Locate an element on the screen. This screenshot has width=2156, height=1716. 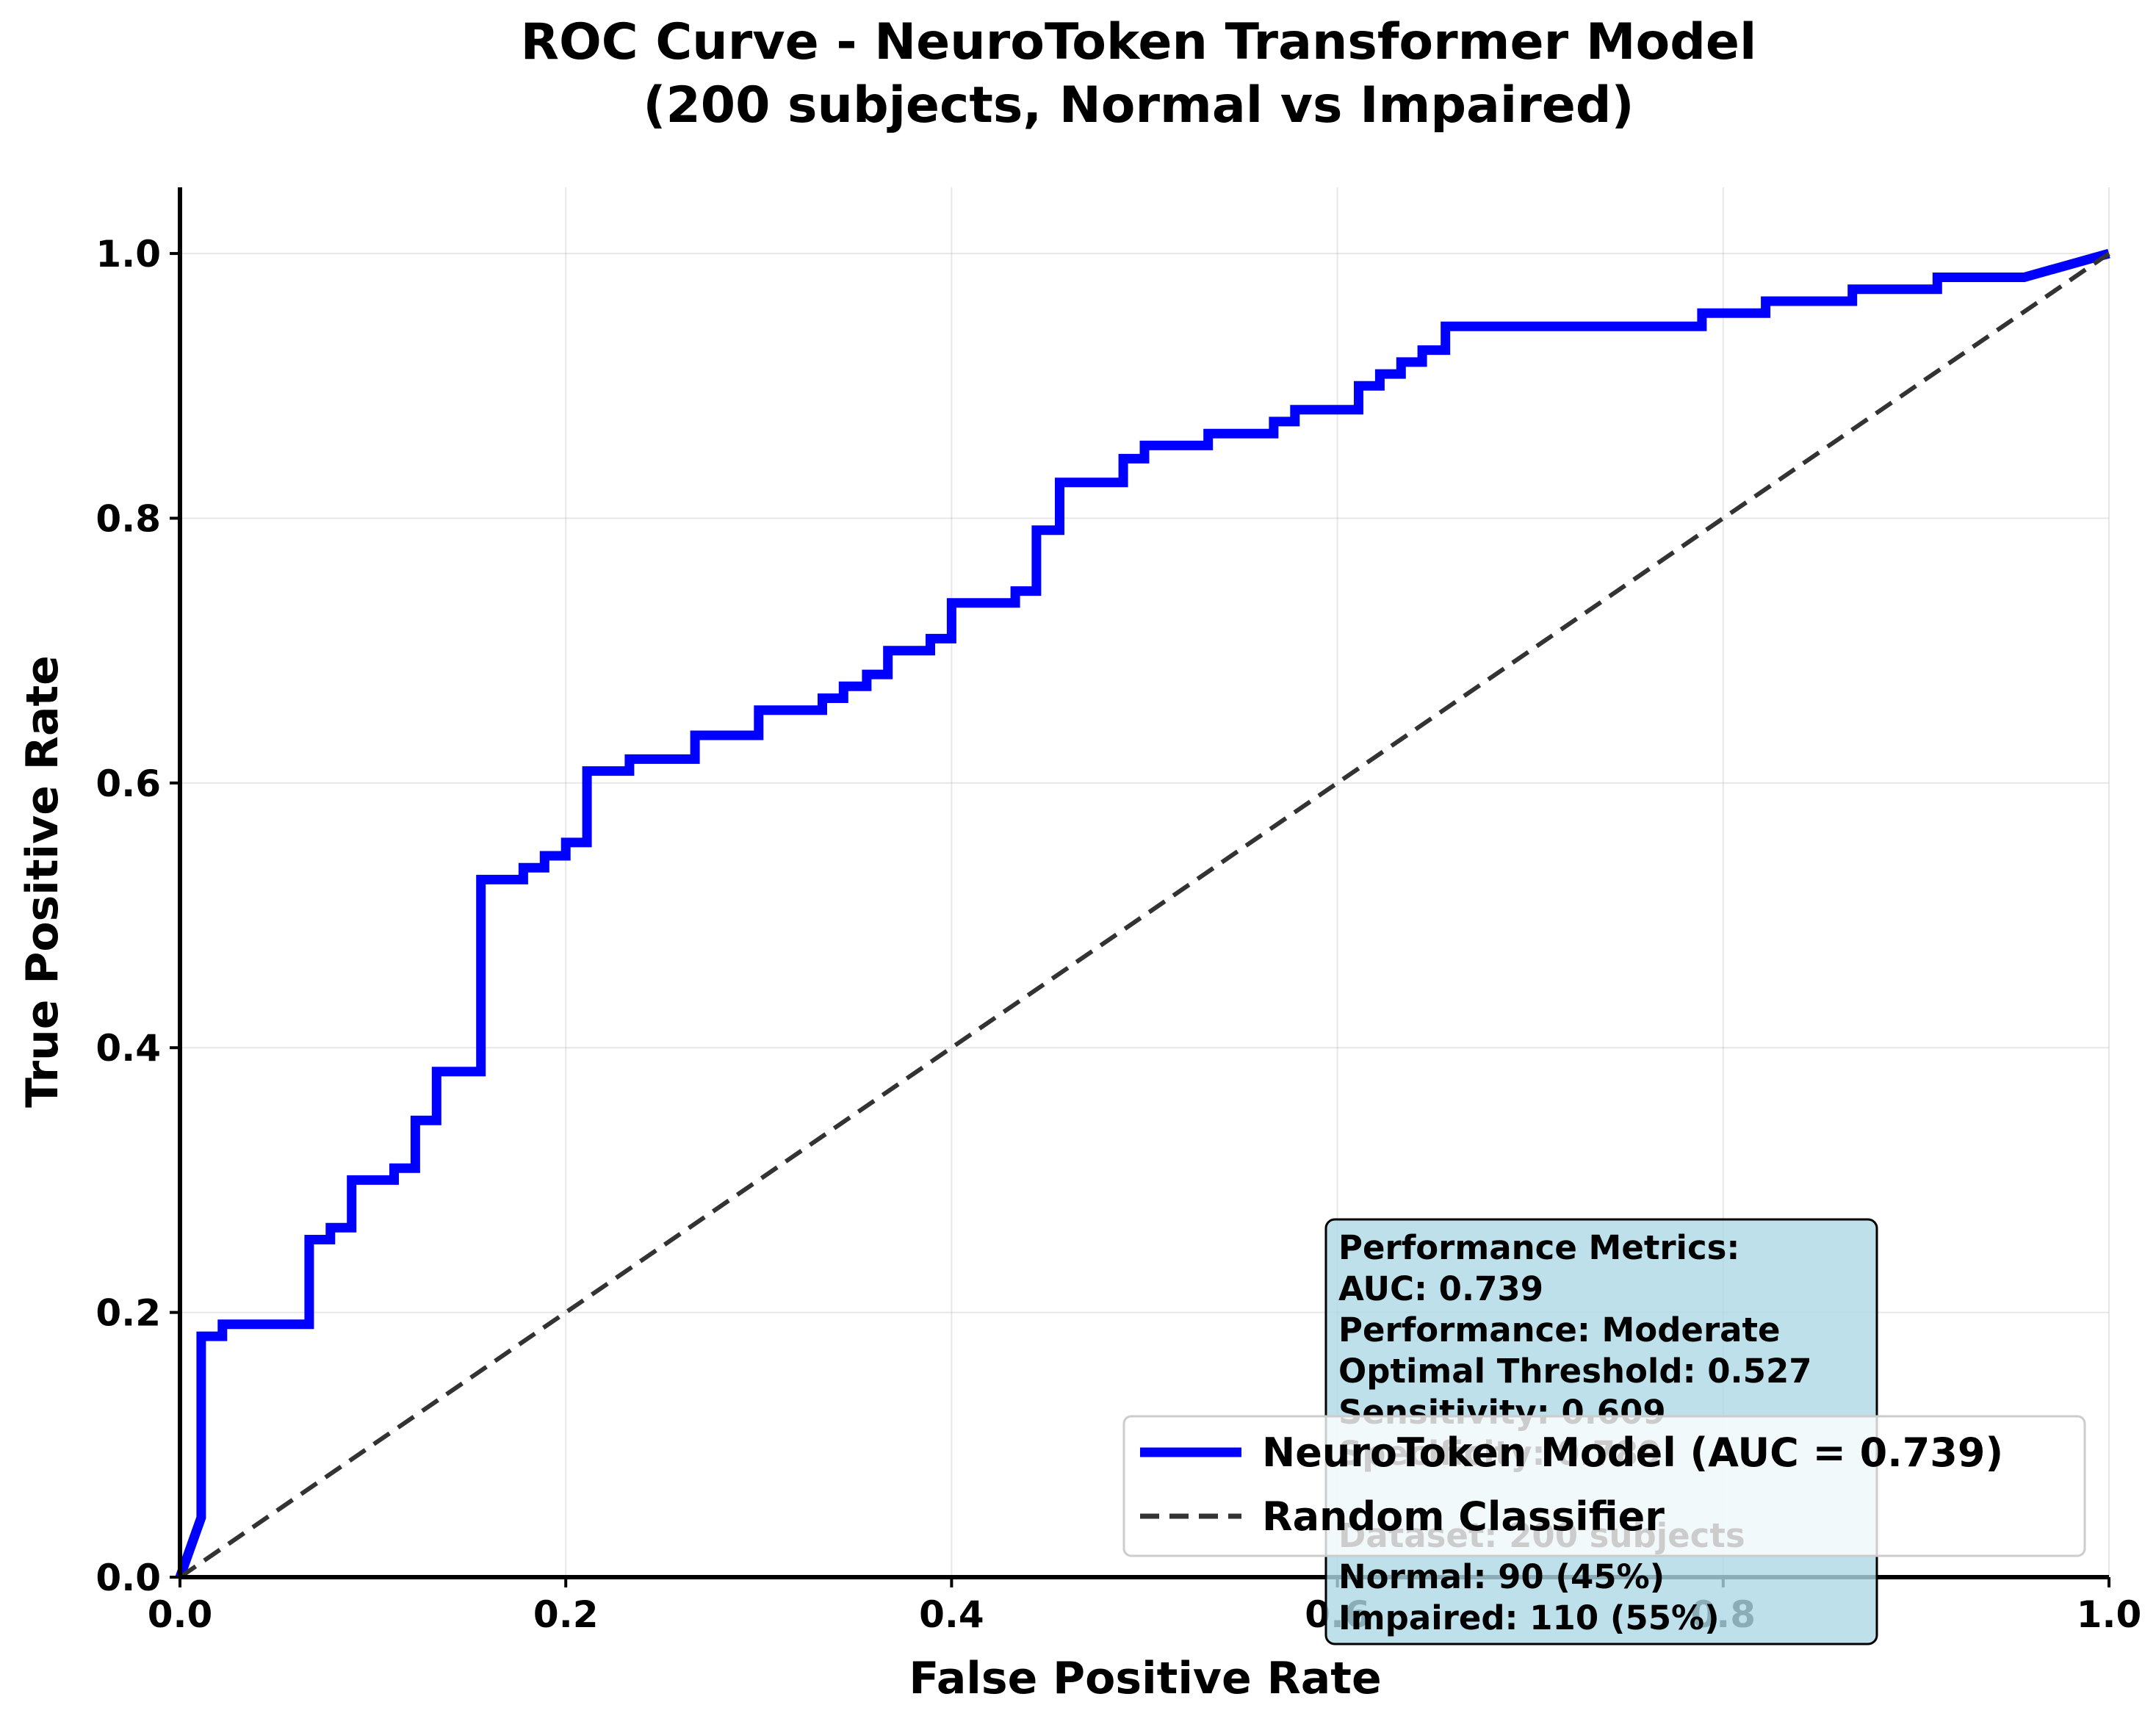
legend-frame is located at coordinates (1604, 1486).